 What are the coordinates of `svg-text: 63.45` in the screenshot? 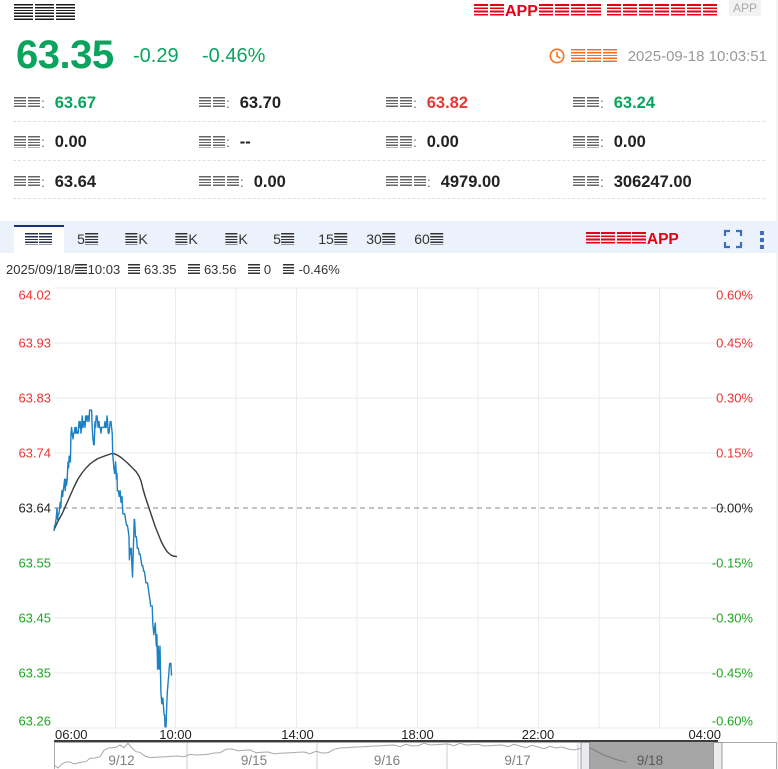 It's located at (34, 618).